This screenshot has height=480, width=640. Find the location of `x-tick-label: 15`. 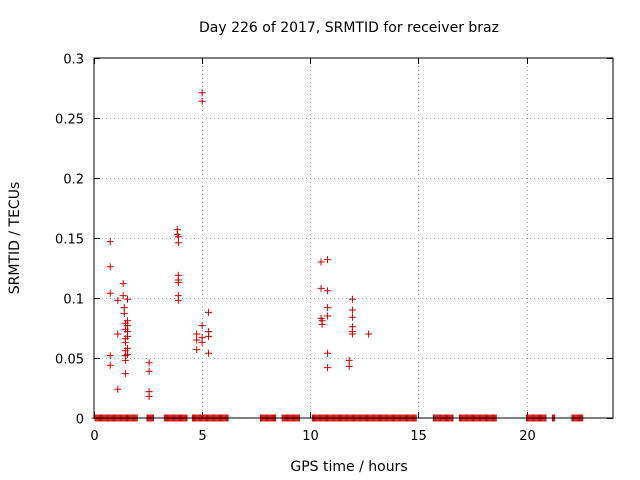

x-tick-label: 15 is located at coordinates (418, 436).